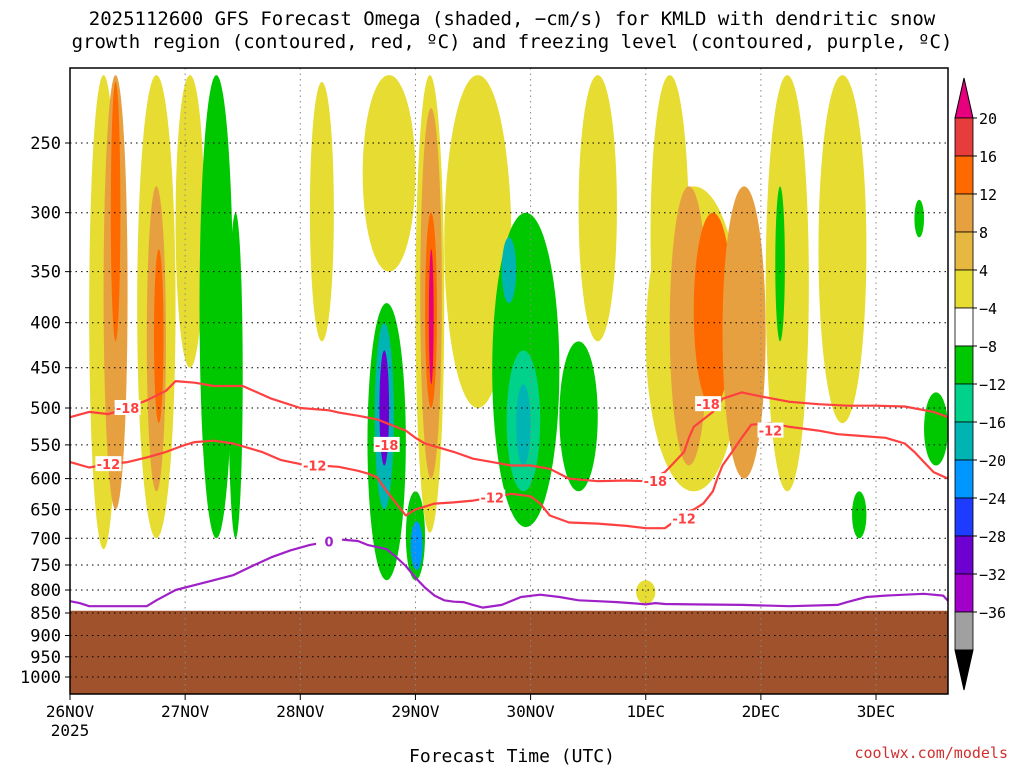  What do you see at coordinates (992, 423) in the screenshot?
I see `colorbar-label-8: −16` at bounding box center [992, 423].